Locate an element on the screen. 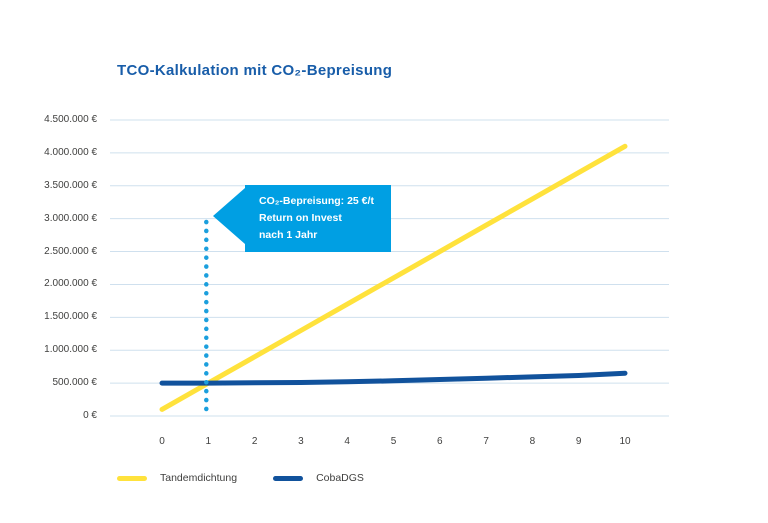 The image size is (768, 523). chart-legend: Tandemdichtung CobaDGS is located at coordinates (240, 478).